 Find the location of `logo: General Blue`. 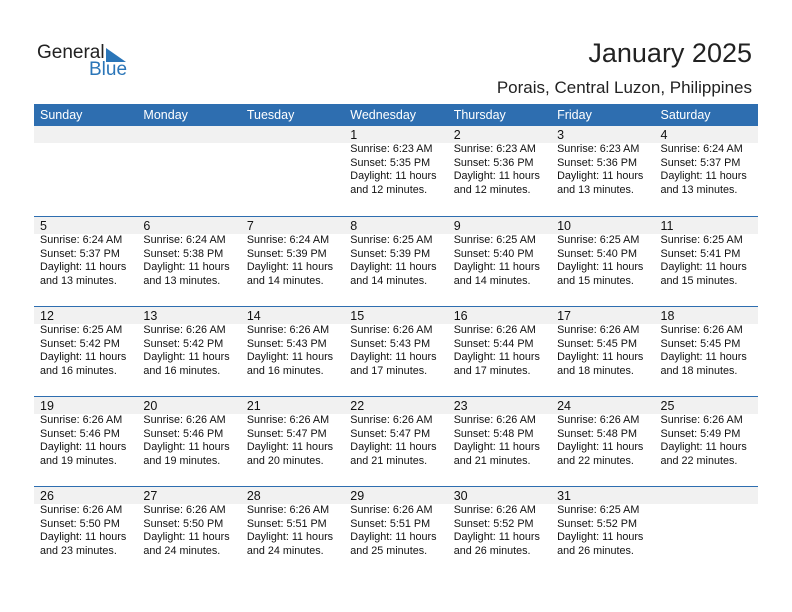

logo: General Blue is located at coordinates (87, 62).